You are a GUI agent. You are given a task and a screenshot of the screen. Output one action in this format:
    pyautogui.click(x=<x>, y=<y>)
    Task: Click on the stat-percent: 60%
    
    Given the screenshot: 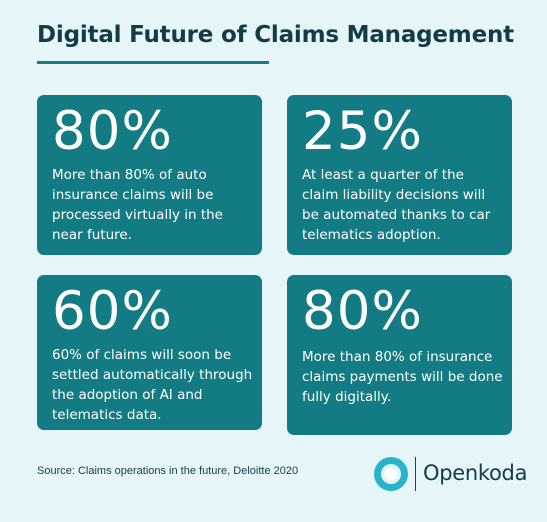 What is the action you would take?
    pyautogui.click(x=112, y=311)
    